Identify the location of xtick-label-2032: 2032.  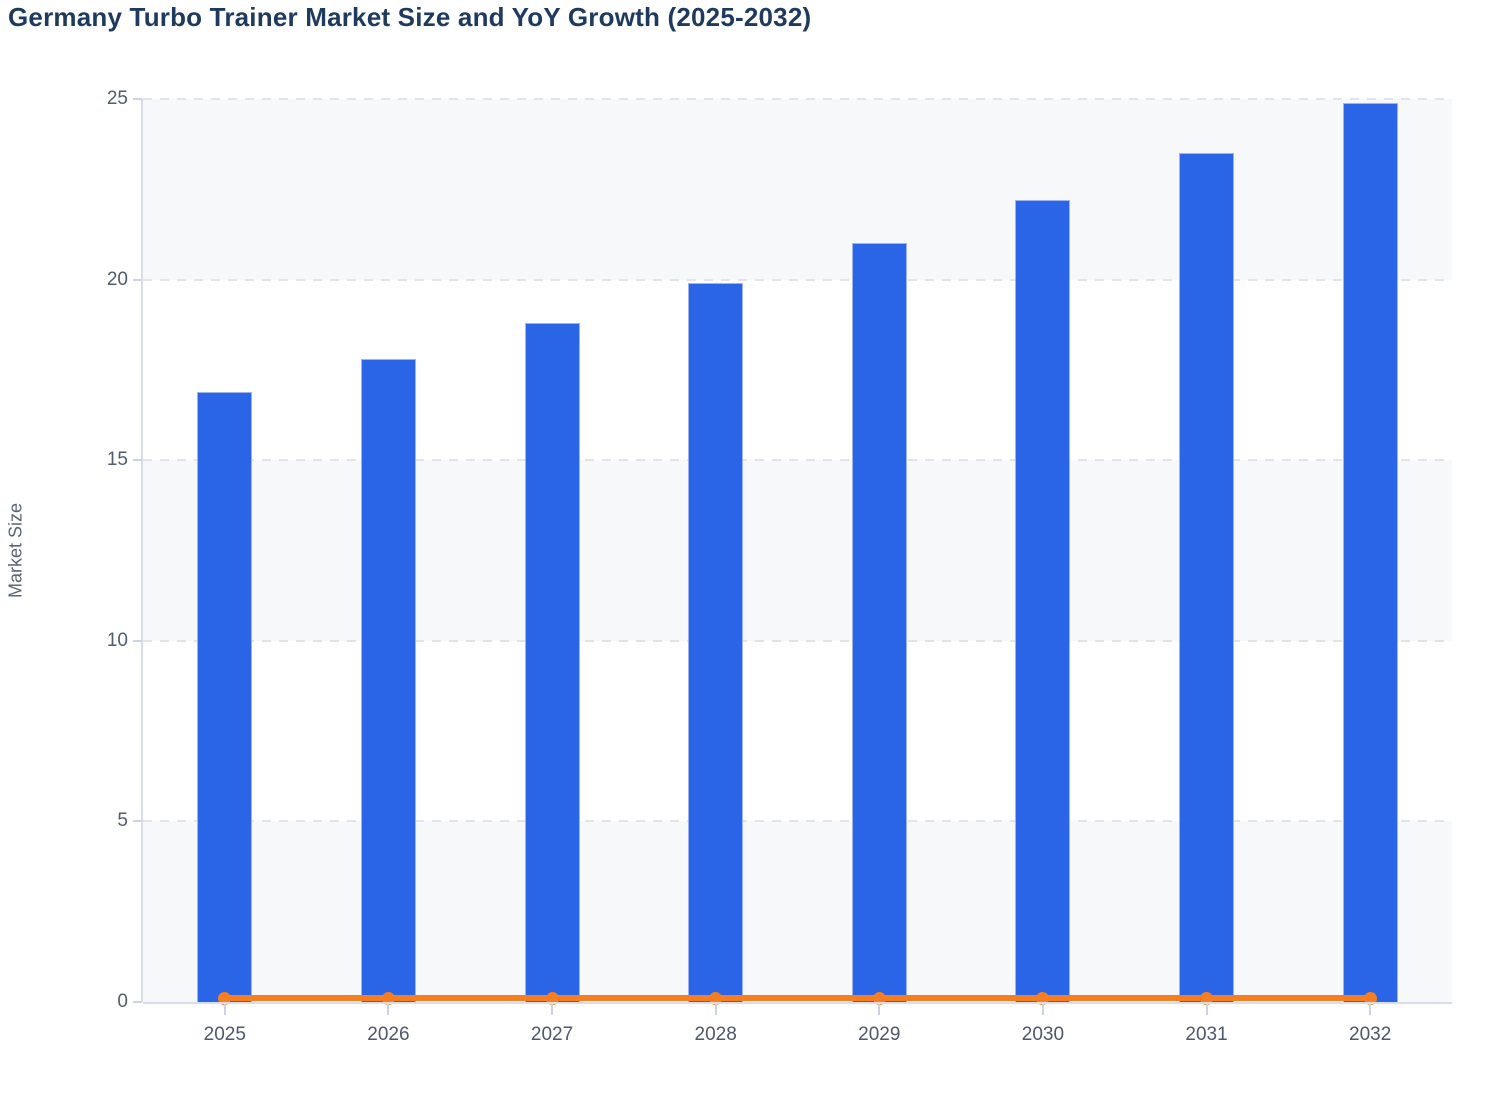
(1370, 1034).